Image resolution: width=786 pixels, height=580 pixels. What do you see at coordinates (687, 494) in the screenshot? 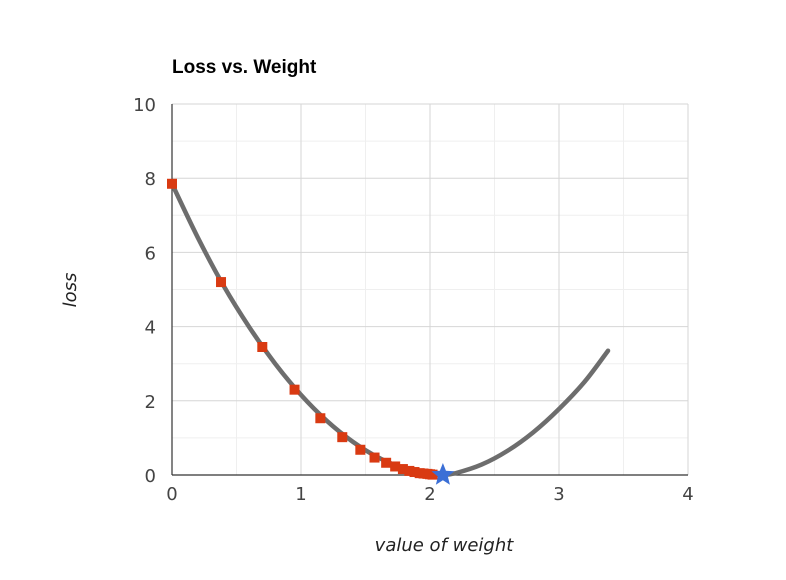
I see `x-tick-label: 4` at bounding box center [687, 494].